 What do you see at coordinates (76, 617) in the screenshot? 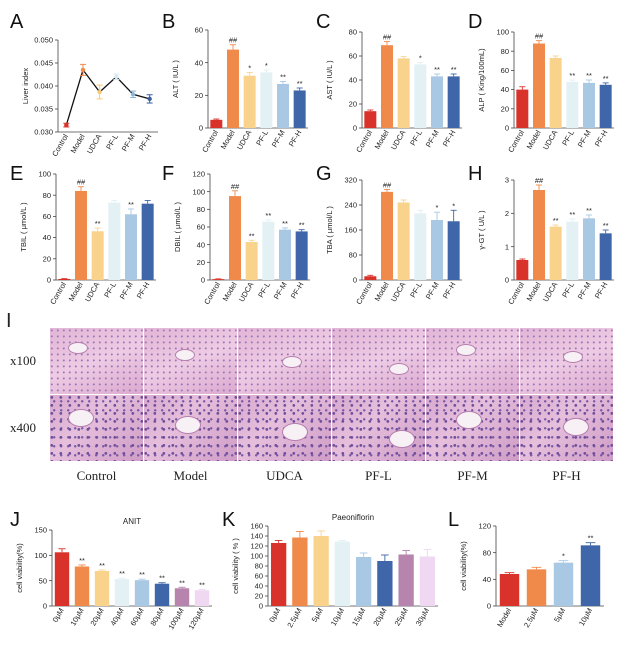
I see `x-tick-label: 10μM` at bounding box center [76, 617].